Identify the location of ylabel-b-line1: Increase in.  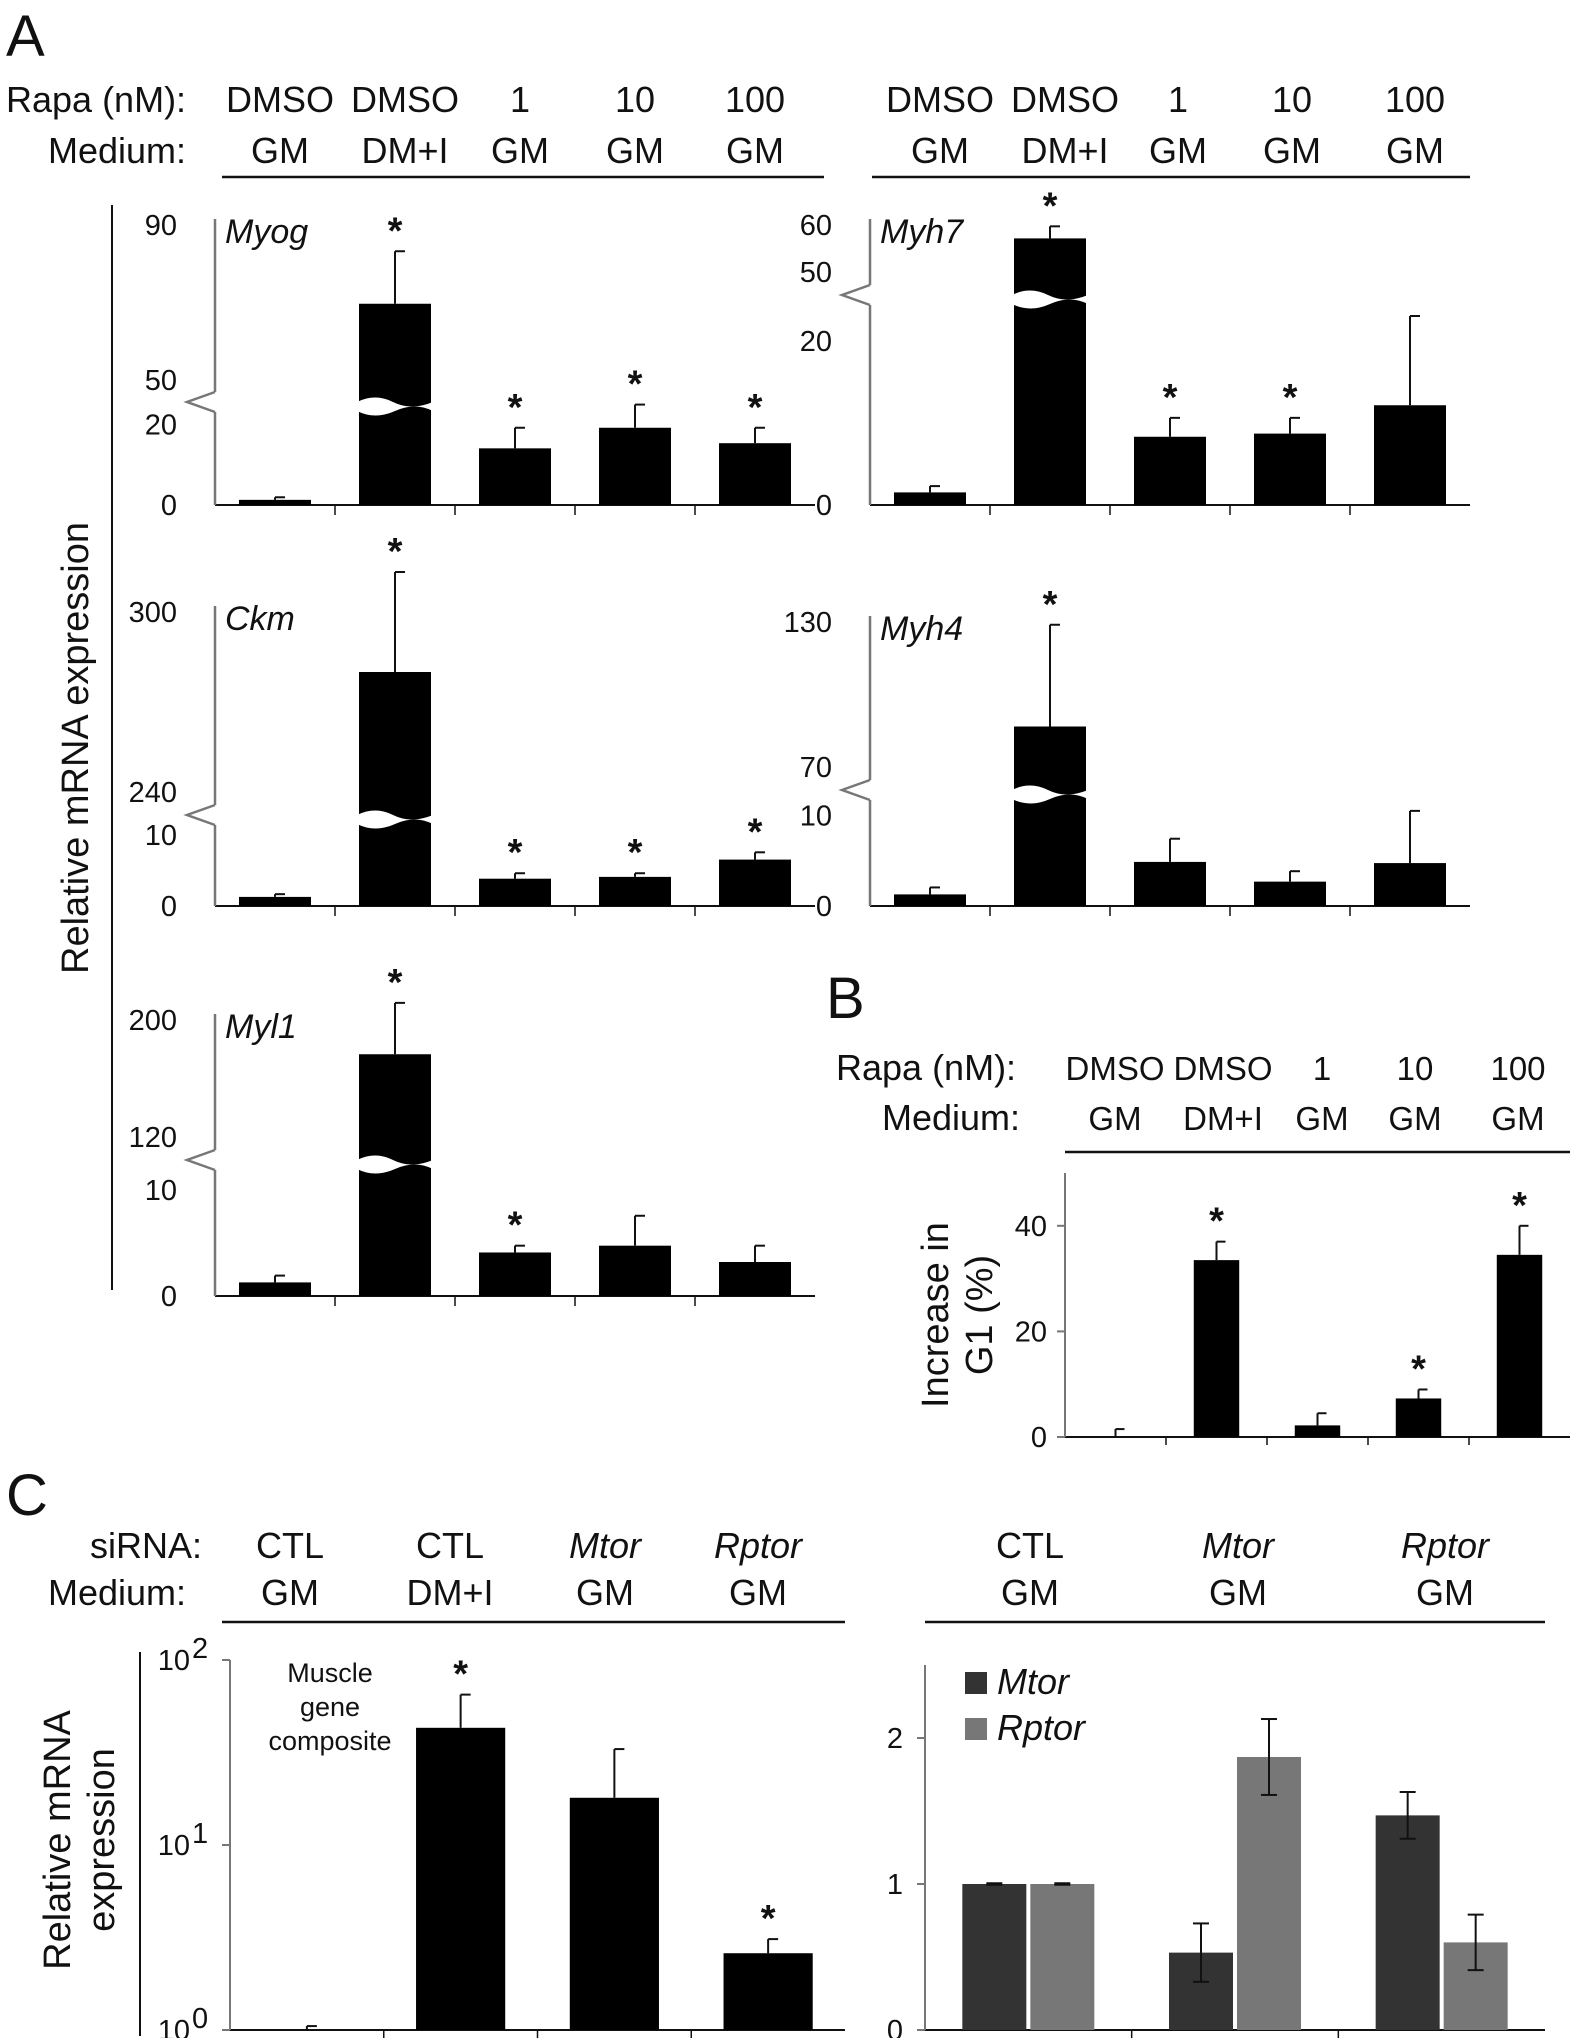
(936, 1315).